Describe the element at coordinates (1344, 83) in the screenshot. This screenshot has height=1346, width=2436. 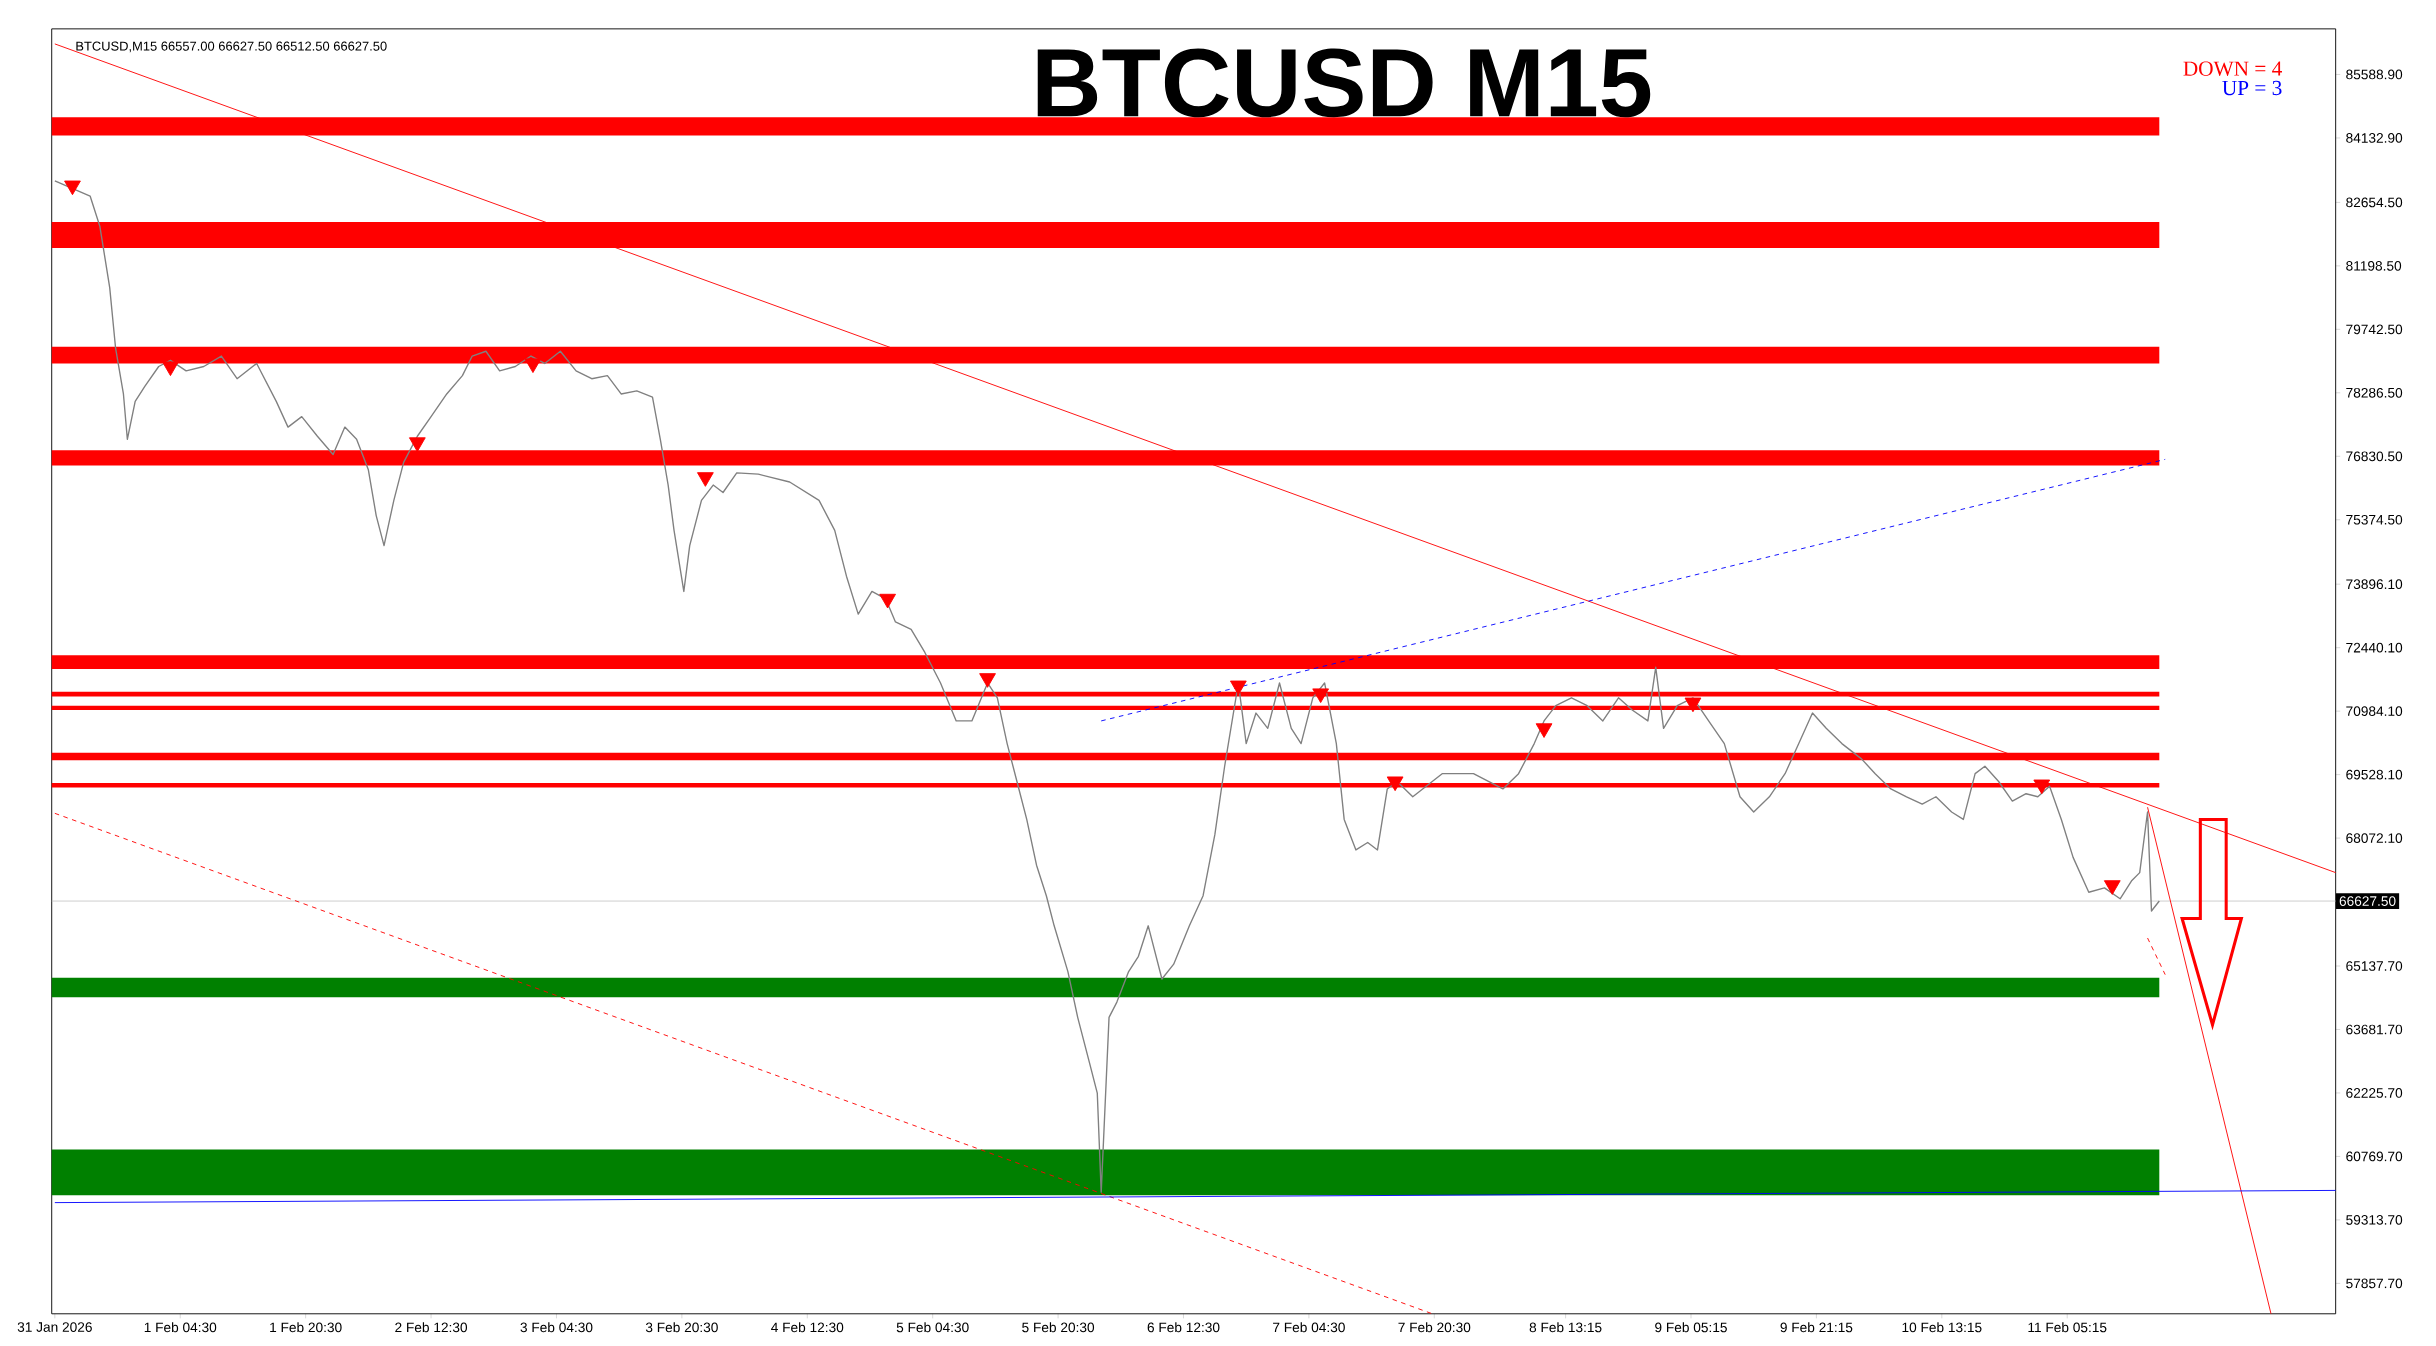
I see `chart-title: BTCUSD M15` at that location.